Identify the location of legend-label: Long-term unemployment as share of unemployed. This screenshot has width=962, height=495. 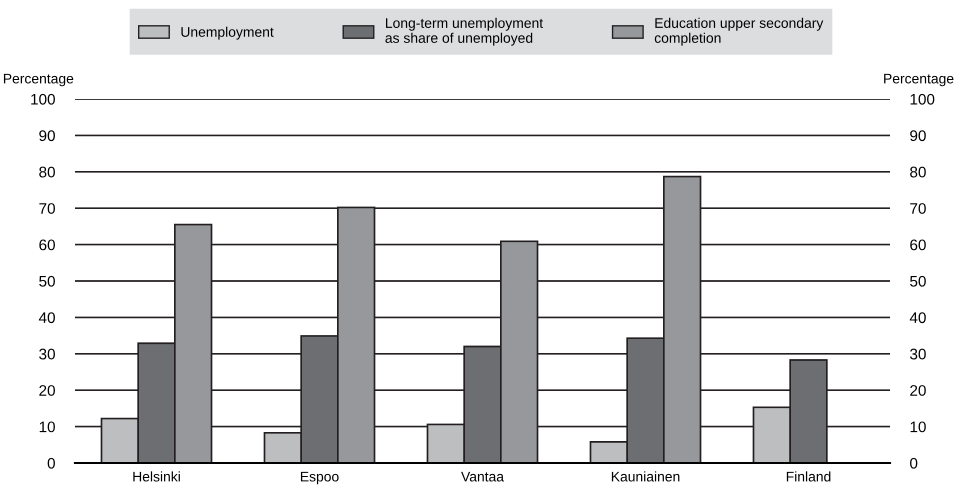
(464, 32).